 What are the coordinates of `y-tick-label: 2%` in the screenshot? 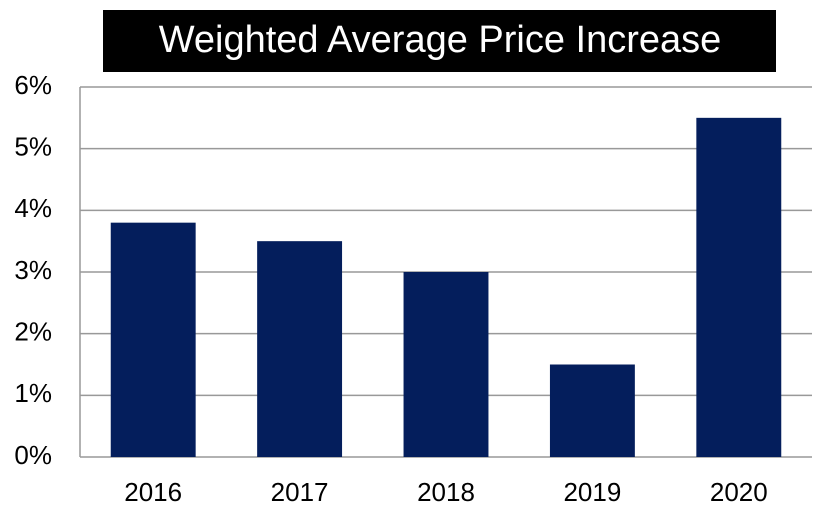 It's located at (33, 332).